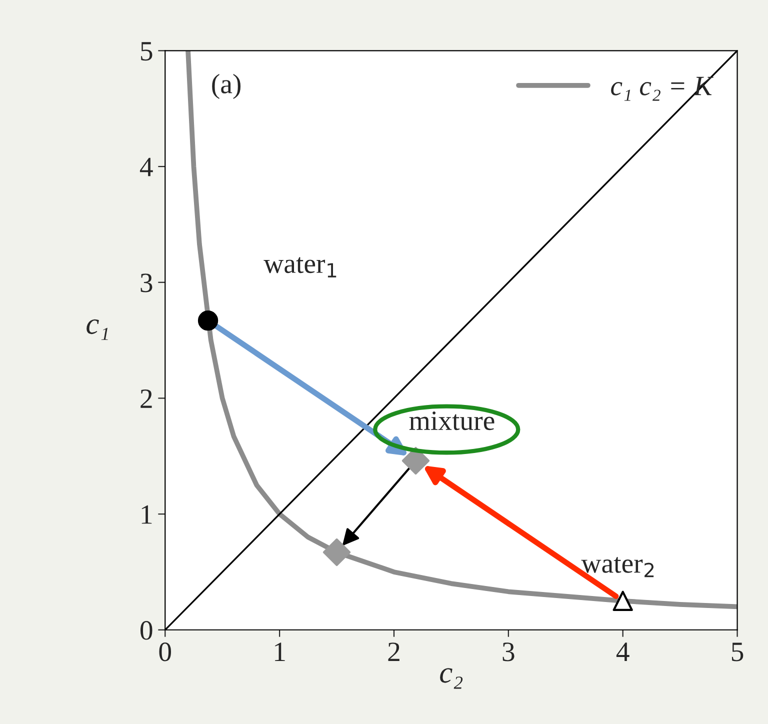 The width and height of the screenshot is (768, 724). I want to click on annotation: water$_{2}$, so click(617, 567).